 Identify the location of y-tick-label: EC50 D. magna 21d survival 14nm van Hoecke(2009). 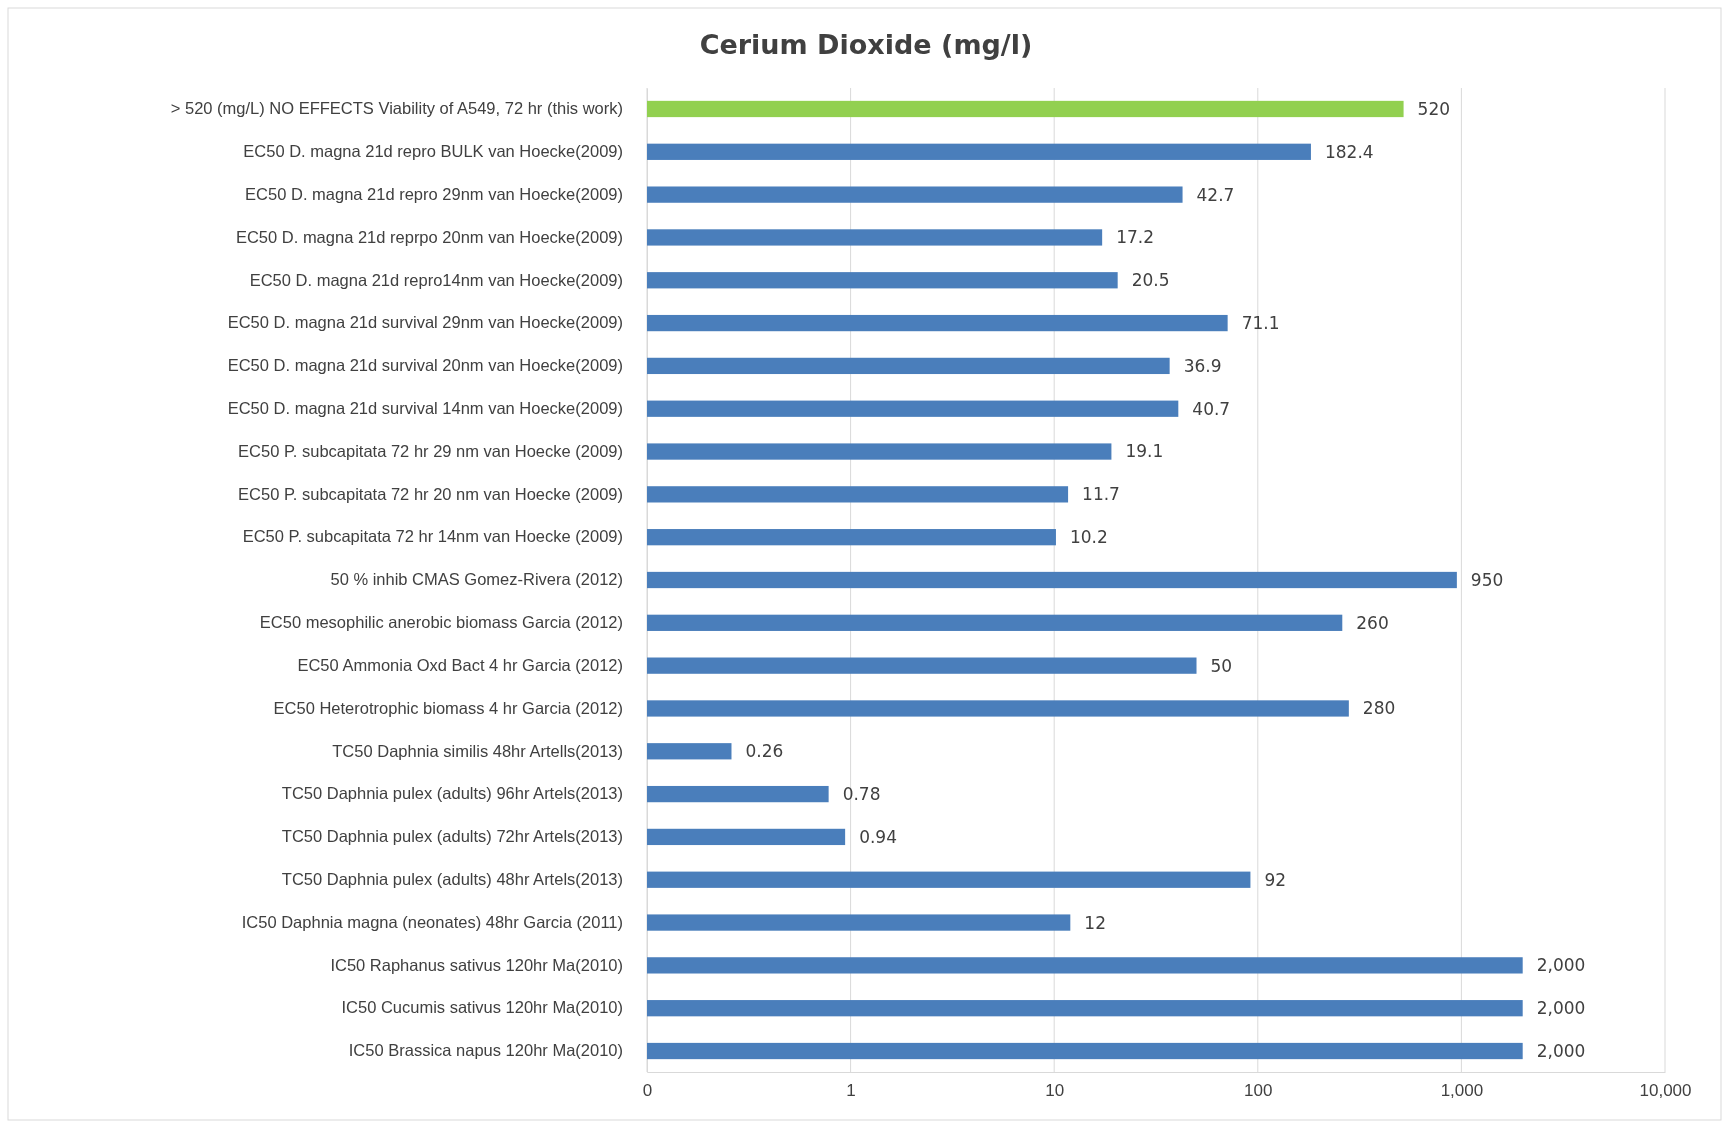
(425, 408).